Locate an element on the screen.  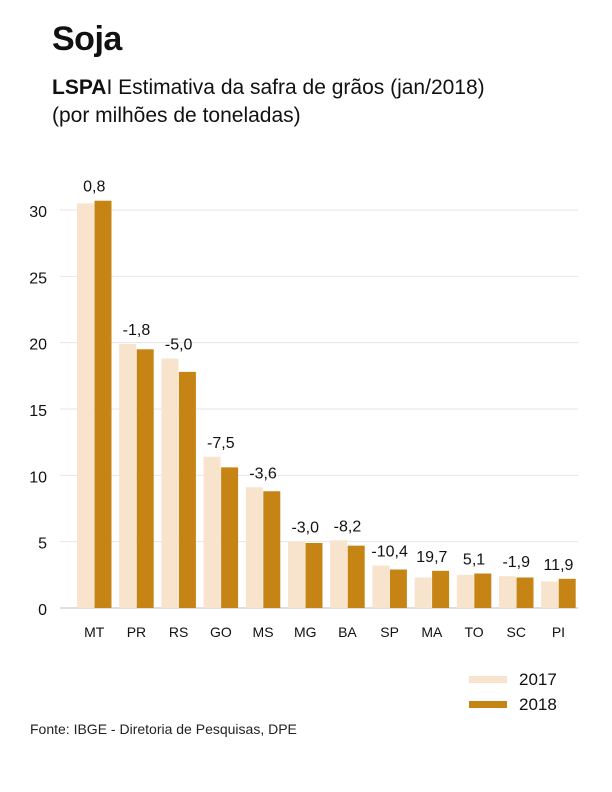
x-tick-label: MA is located at coordinates (432, 632).